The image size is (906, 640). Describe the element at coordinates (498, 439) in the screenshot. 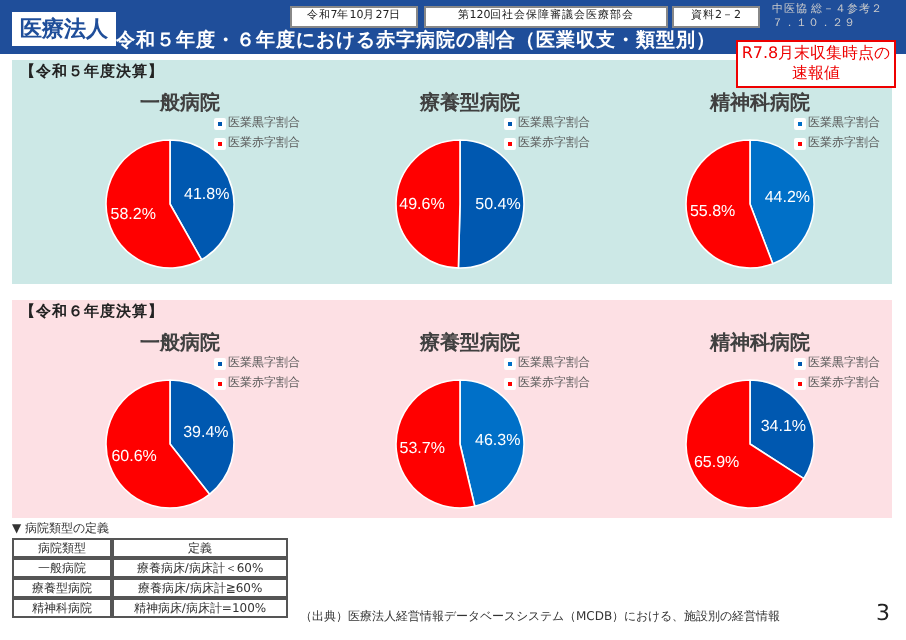

I see `data-label: 46.3%` at that location.